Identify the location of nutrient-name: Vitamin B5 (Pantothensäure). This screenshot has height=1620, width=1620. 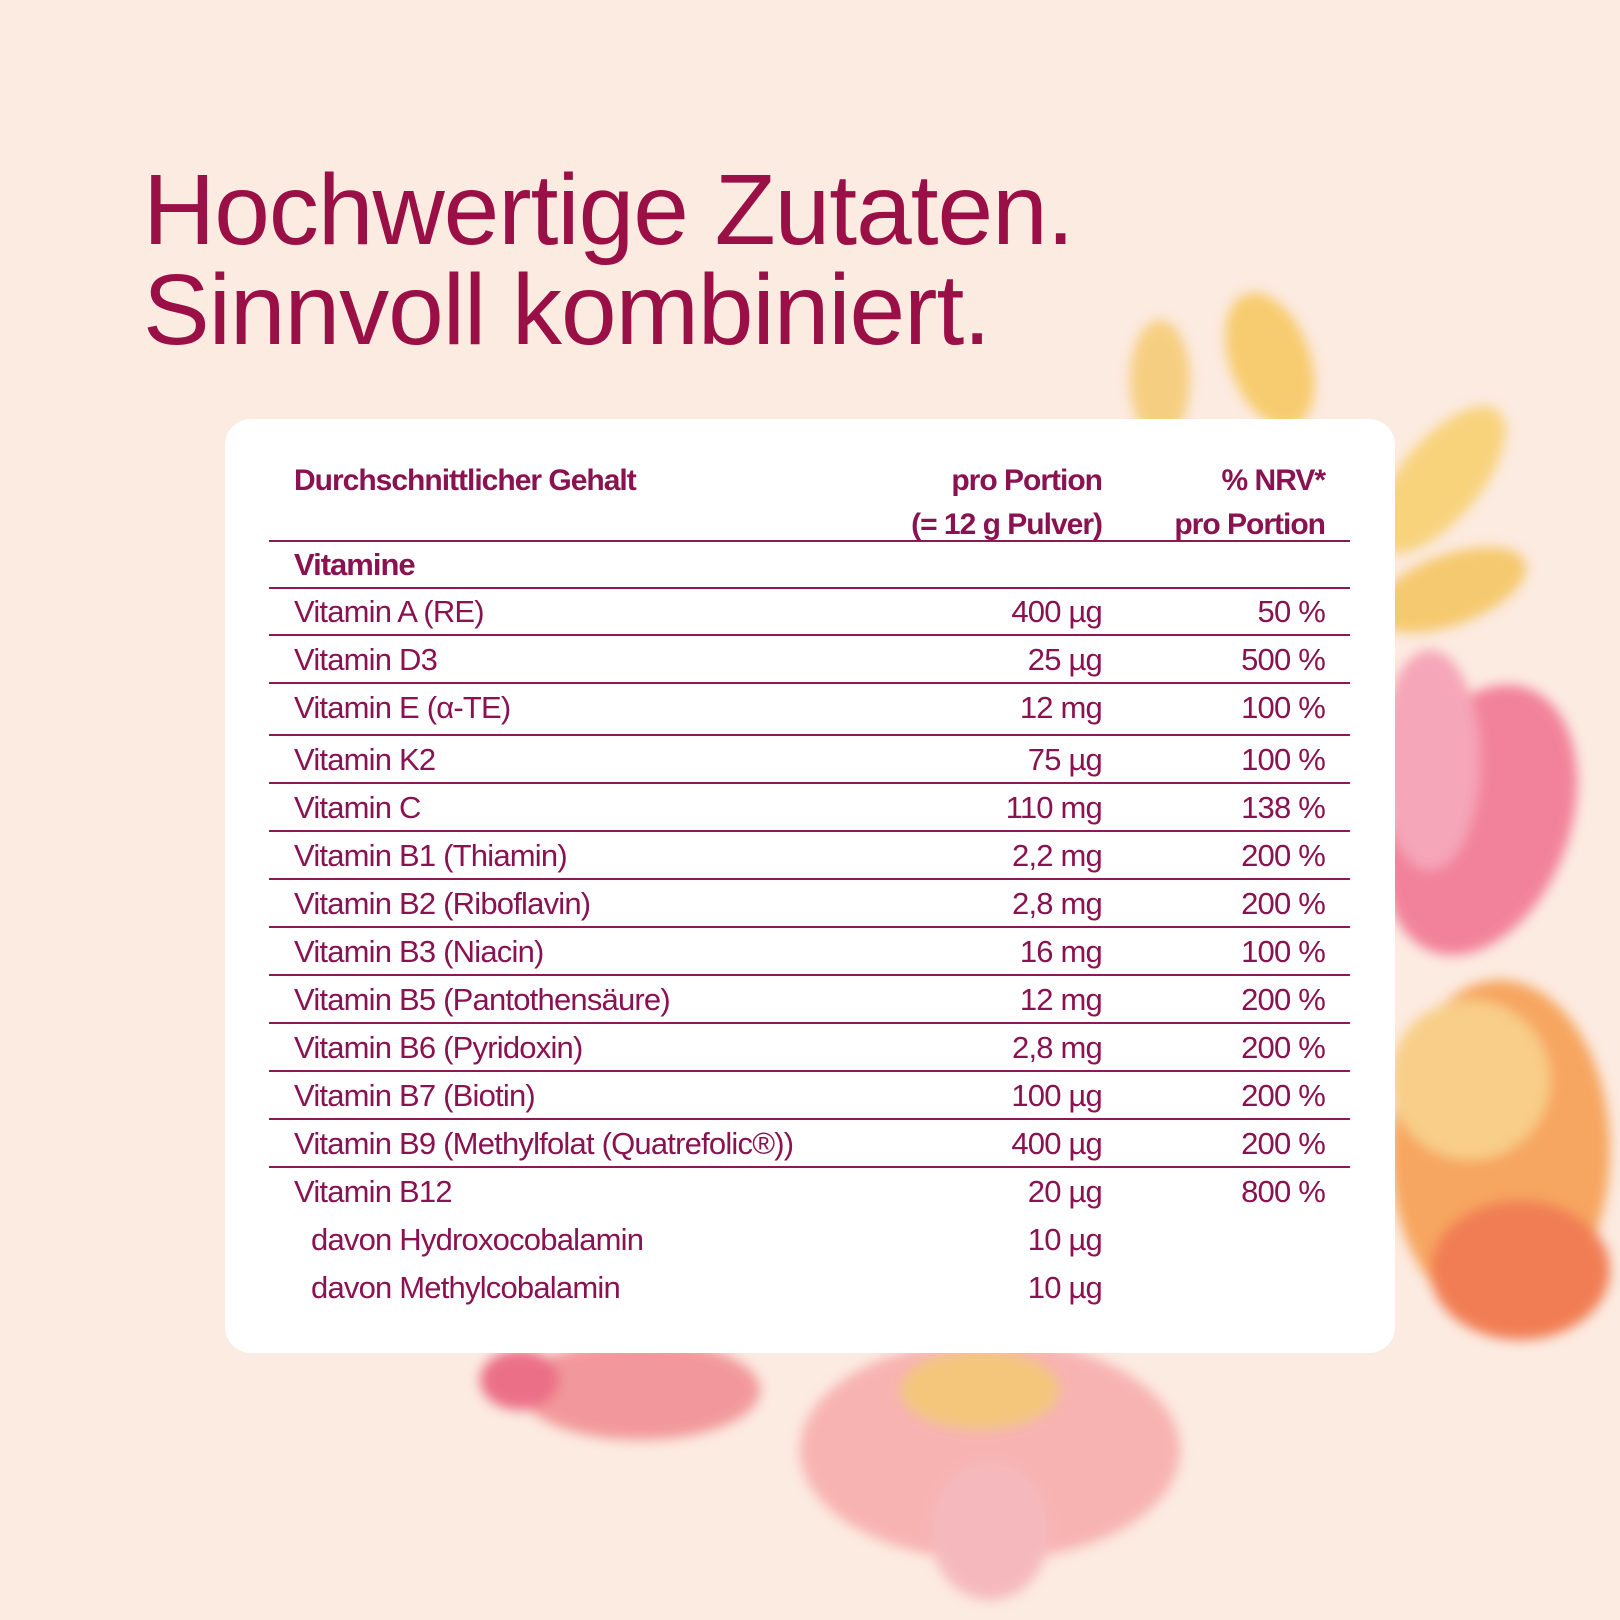
(482, 999).